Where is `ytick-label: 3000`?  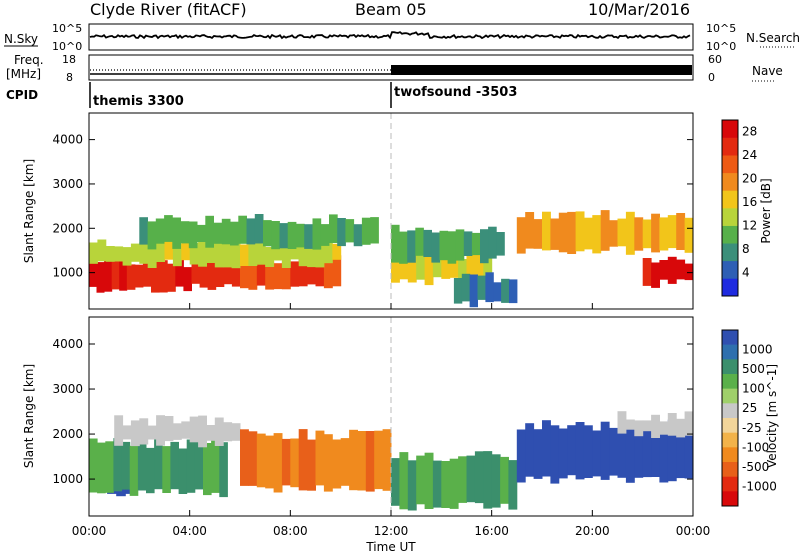 ytick-label: 3000 is located at coordinates (67, 389).